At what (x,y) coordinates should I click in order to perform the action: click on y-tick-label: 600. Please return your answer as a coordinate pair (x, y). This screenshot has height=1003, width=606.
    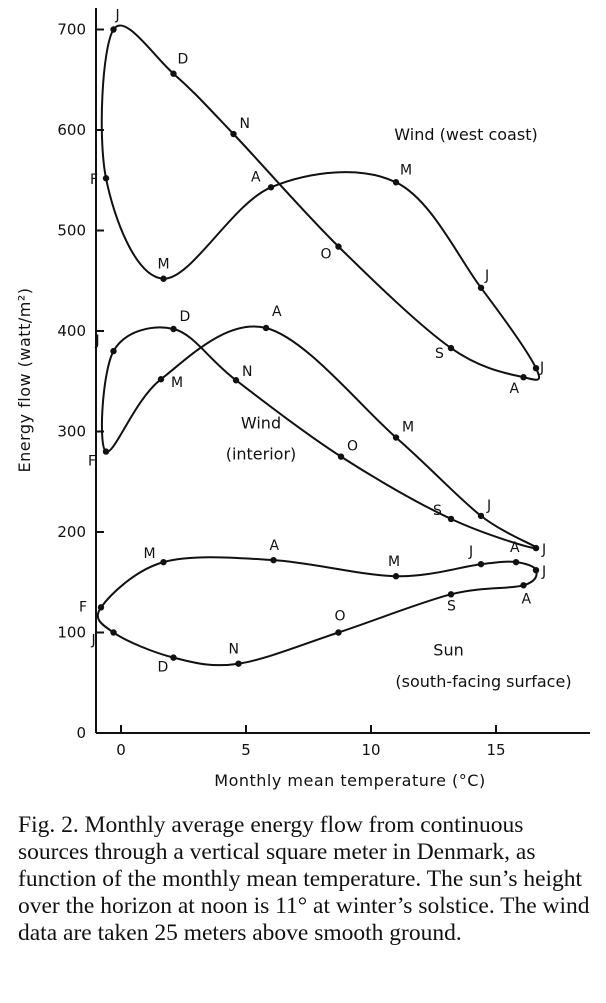
    Looking at the image, I should click on (71, 130).